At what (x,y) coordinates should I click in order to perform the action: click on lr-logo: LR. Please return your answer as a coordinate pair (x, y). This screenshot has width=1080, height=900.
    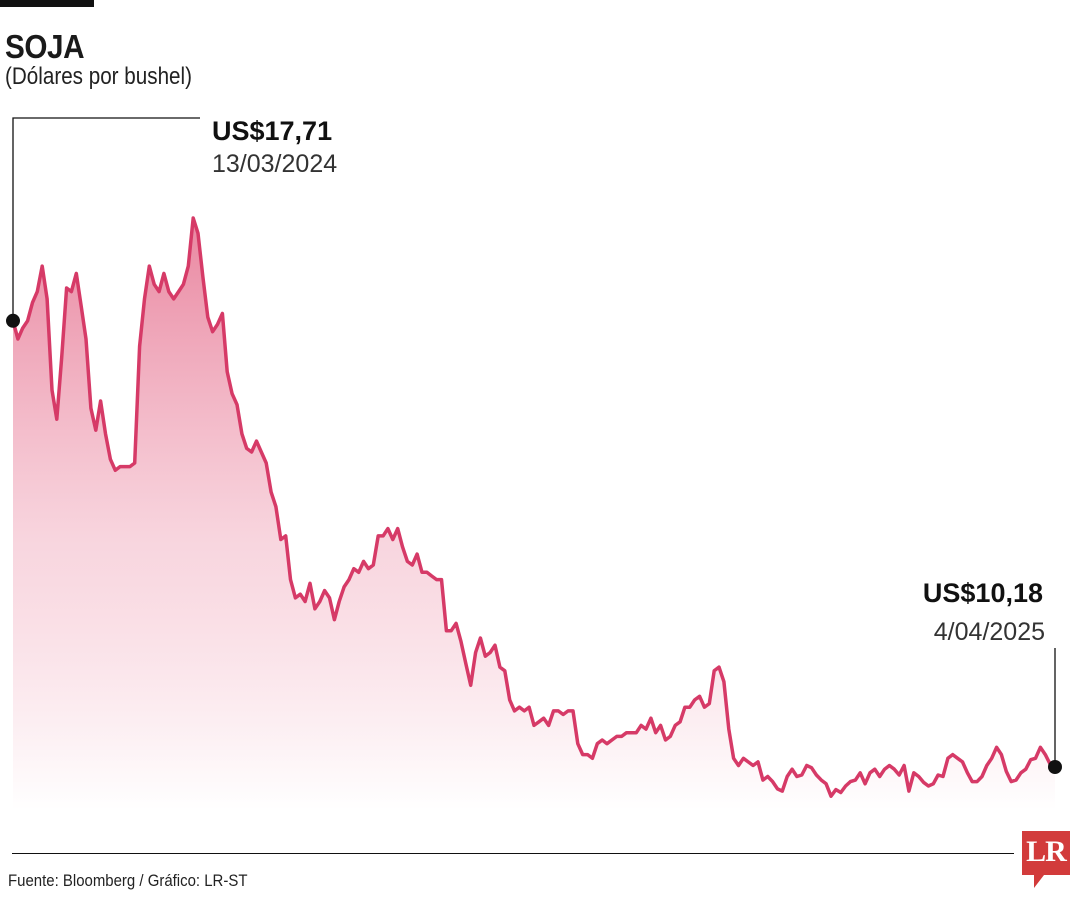
    Looking at the image, I should click on (1046, 860).